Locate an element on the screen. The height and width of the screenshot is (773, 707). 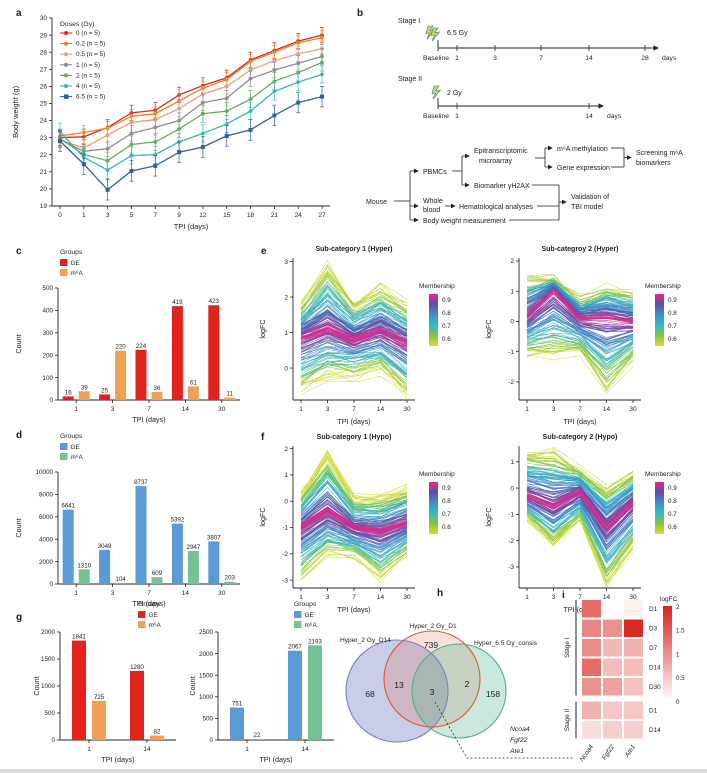
svg-text: 500 is located at coordinates (47, 288).